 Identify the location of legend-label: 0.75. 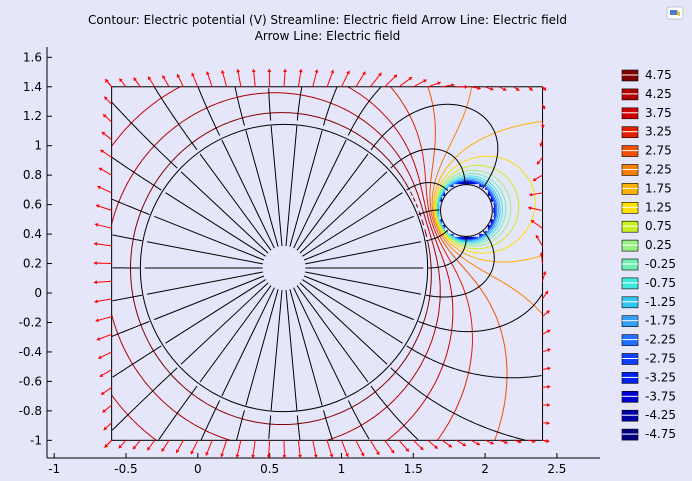
(658, 226).